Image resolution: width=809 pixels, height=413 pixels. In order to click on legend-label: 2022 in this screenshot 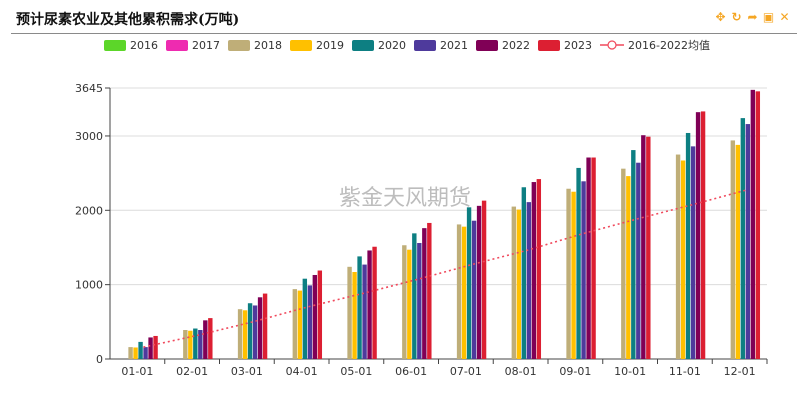, I will do `click(516, 45)`.